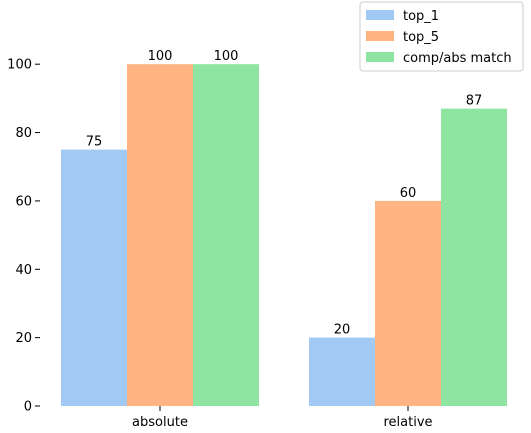 The width and height of the screenshot is (531, 433). Describe the element at coordinates (282, 418) in the screenshot. I see `x-axis: absolute relative` at that location.